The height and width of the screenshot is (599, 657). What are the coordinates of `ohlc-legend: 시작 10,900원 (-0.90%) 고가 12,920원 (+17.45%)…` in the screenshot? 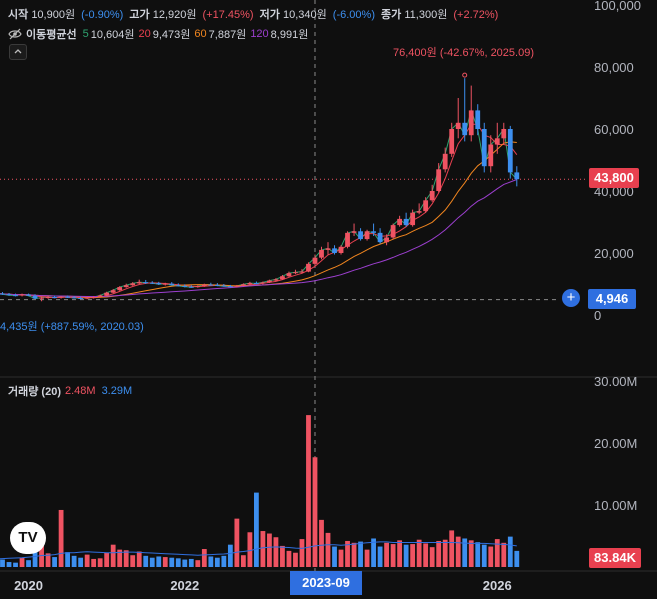 It's located at (254, 14).